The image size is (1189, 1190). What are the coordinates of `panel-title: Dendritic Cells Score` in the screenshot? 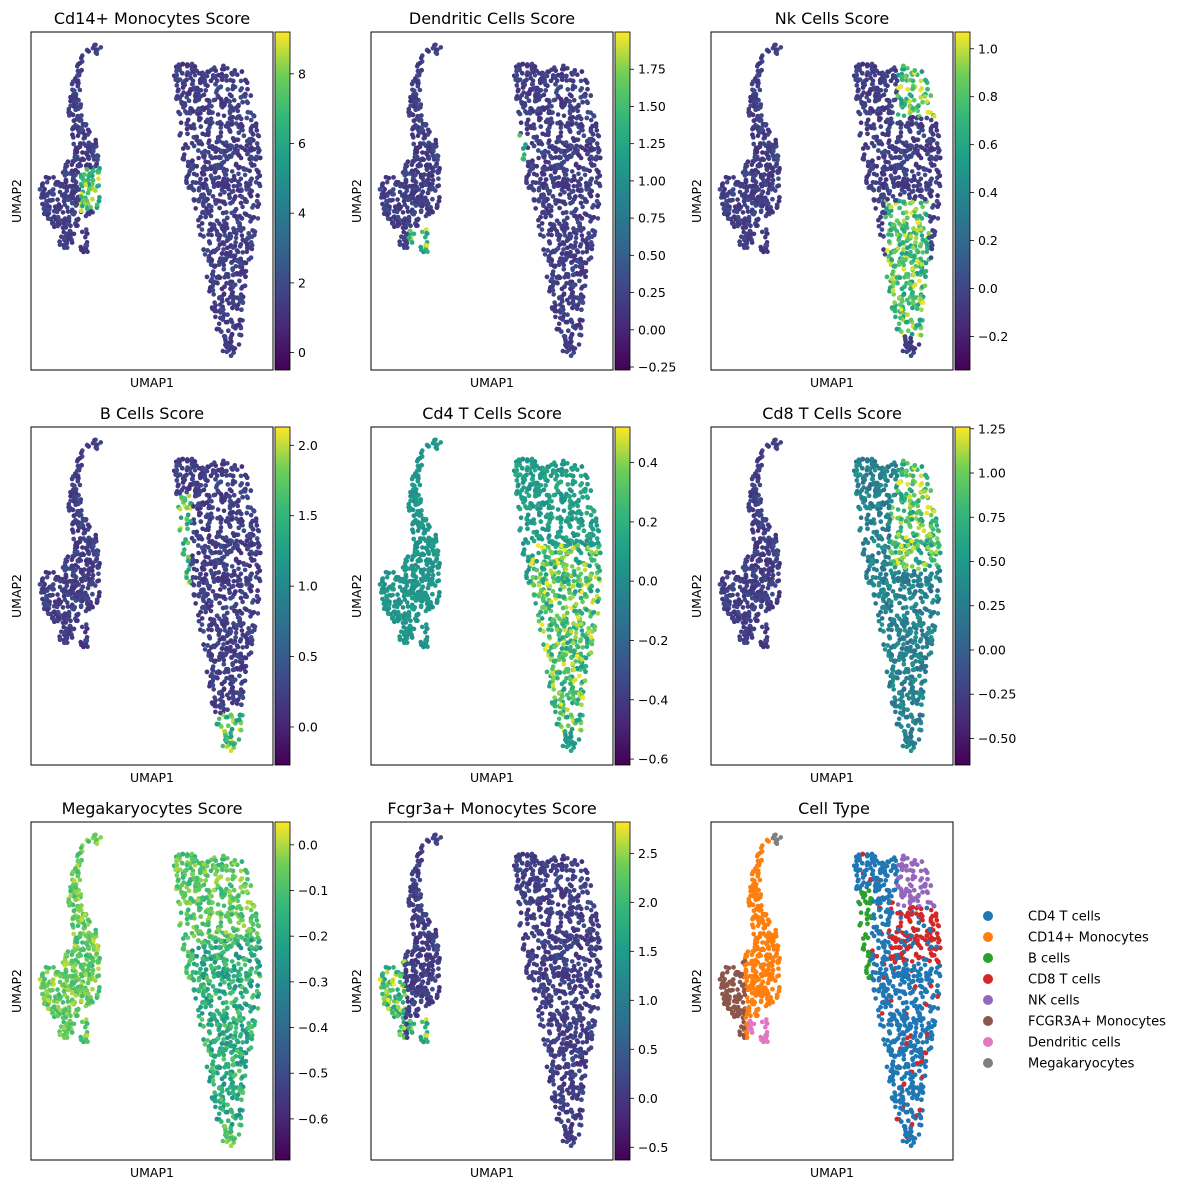 It's located at (492, 18).